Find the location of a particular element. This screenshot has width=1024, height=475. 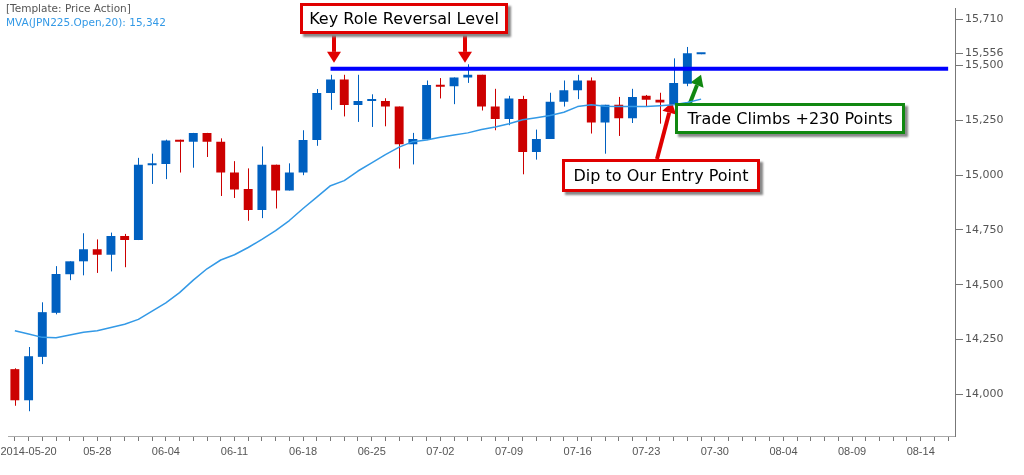

y-tick-label: 15,556 is located at coordinates (984, 53).